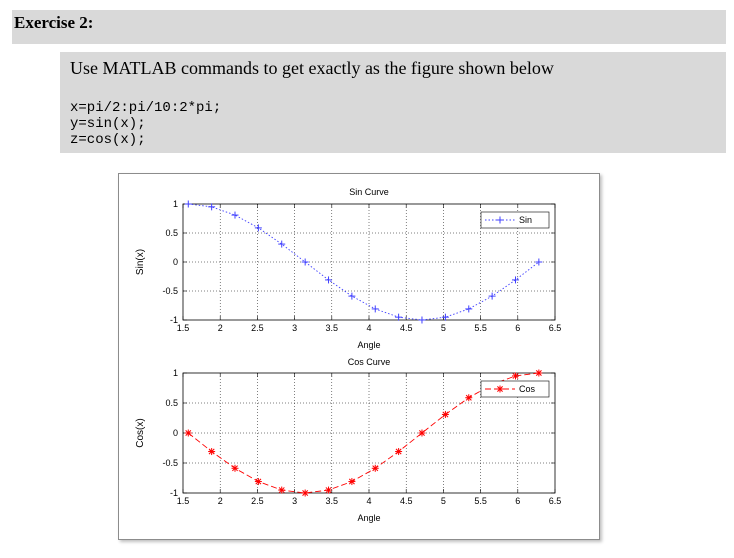 This screenshot has width=734, height=558. I want to click on code-block: x=pi/2:pi/10:2*pi; y=sin(x); z=cos(x);, so click(145, 124).